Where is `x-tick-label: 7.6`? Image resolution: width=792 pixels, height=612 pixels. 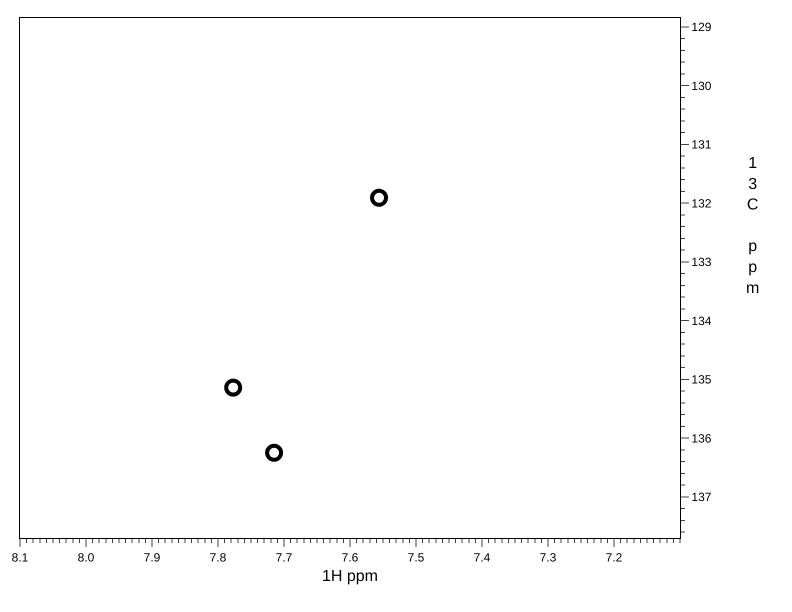 x-tick-label: 7.6 is located at coordinates (350, 557).